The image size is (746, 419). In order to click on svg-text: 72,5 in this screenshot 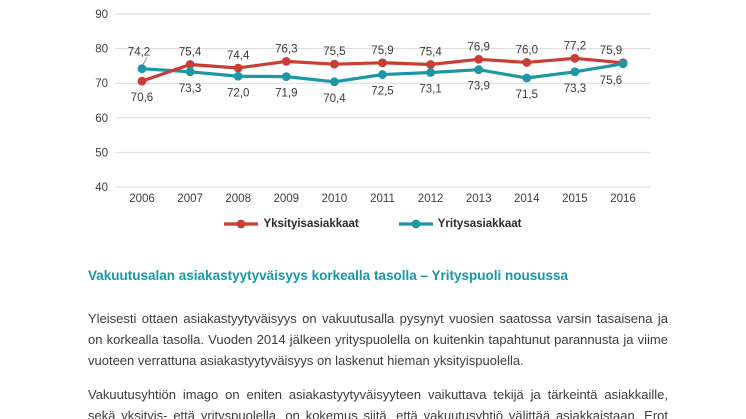, I will do `click(382, 92)`.